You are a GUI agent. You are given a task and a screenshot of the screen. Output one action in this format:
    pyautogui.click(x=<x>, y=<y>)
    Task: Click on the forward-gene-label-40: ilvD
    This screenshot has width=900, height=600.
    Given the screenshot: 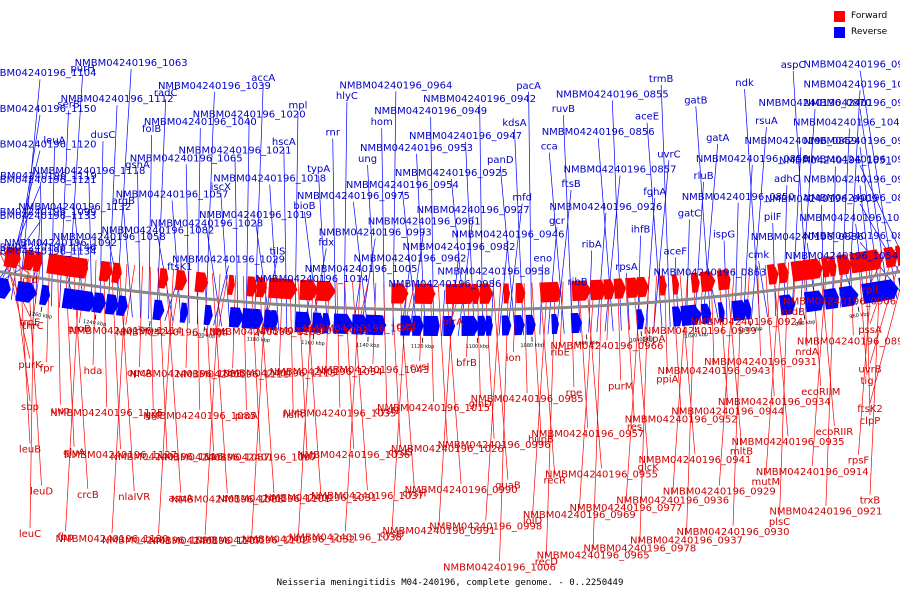 What is the action you would take?
    pyautogui.click(x=306, y=457)
    